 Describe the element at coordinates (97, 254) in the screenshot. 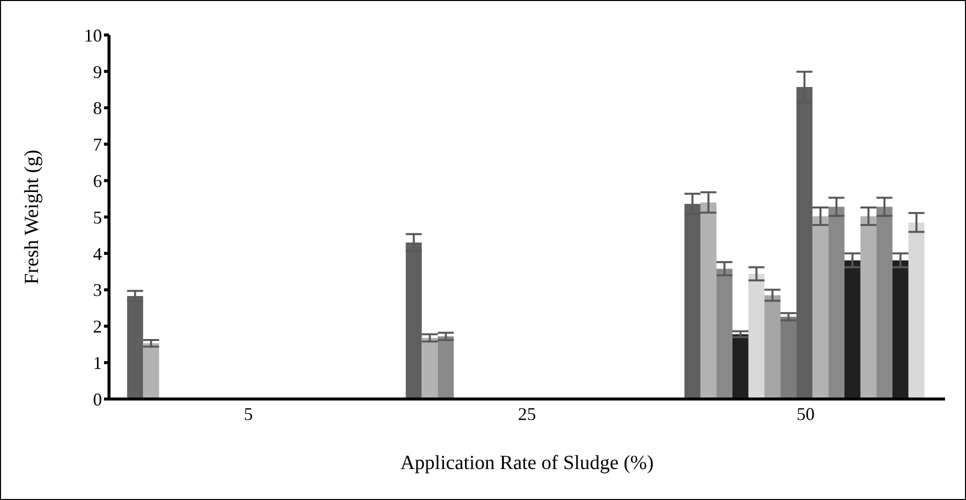

I see `y-tick-label: 4` at that location.